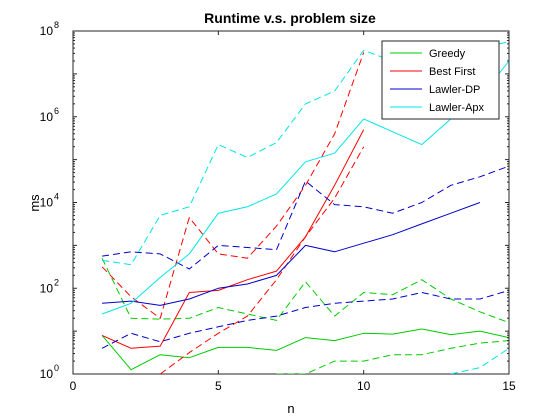  Describe the element at coordinates (447, 54) in the screenshot. I see `legend-label: Greedy` at that location.